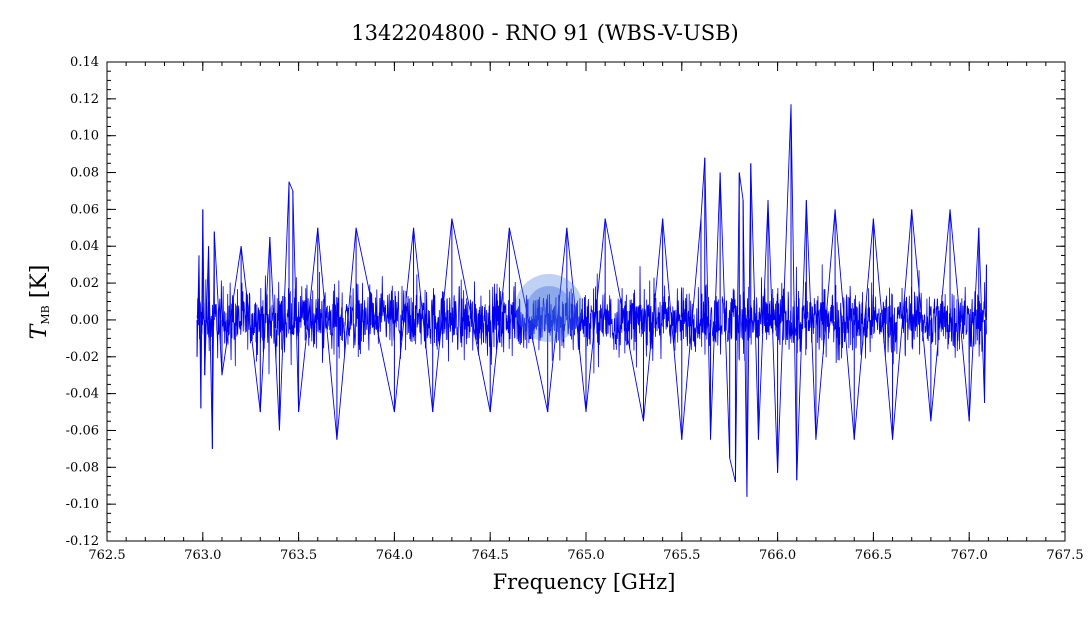 This screenshot has width=1090, height=618. I want to click on y-tick-label: 0.00, so click(84, 320).